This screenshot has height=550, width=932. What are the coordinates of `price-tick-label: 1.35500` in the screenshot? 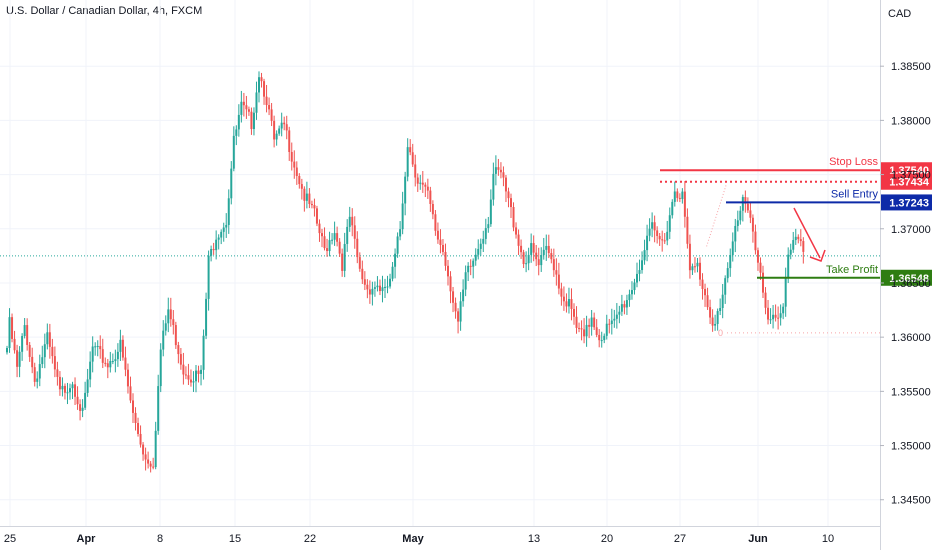 It's located at (911, 392).